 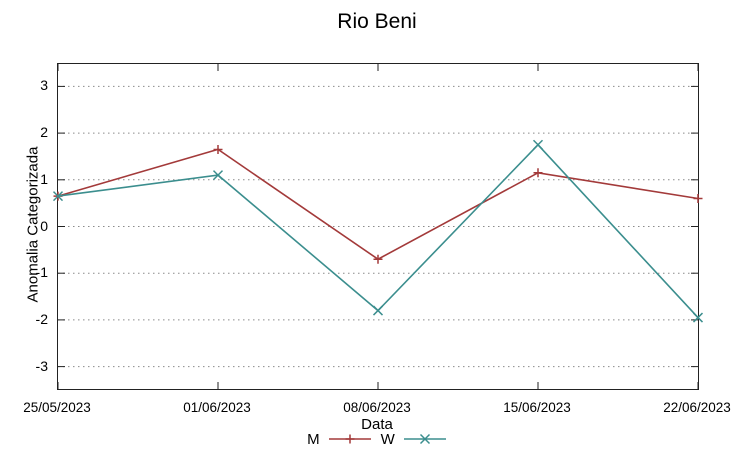 I want to click on y-tick-label: 1, so click(x=44, y=178).